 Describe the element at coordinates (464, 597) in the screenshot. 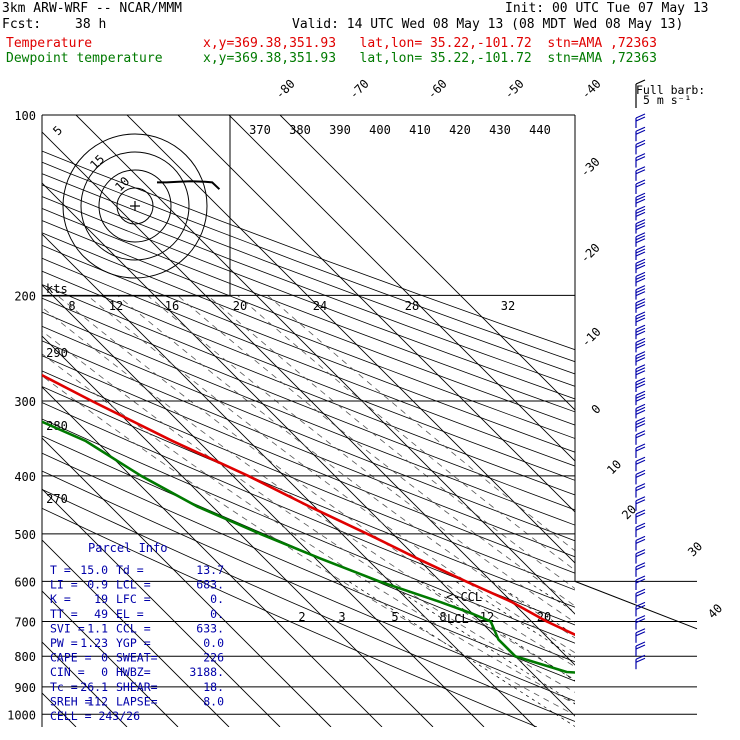

I see `ccl-annotation: <-CCL` at that location.